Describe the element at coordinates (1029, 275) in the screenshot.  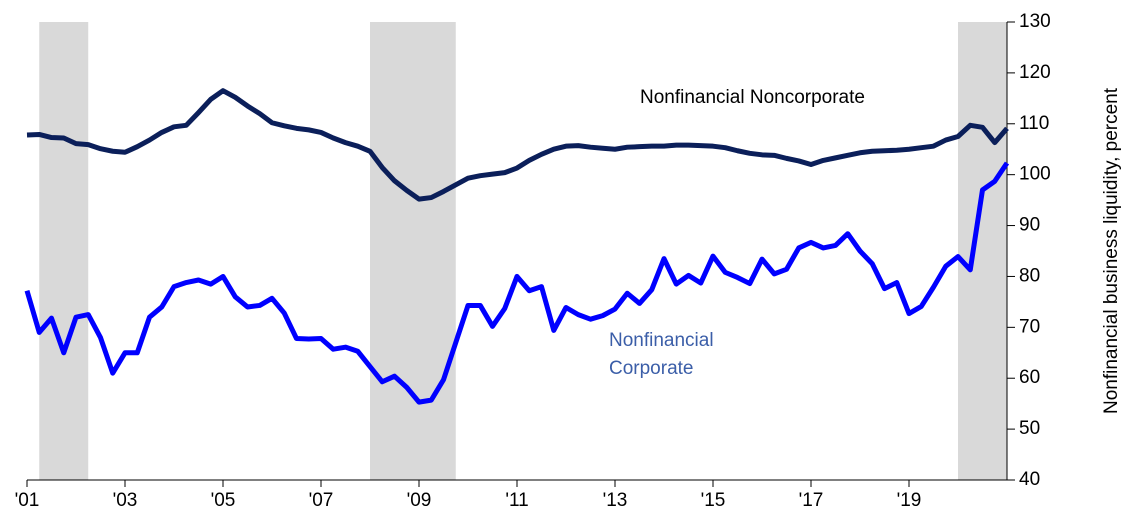
I see `y-tick-label: 80` at that location.